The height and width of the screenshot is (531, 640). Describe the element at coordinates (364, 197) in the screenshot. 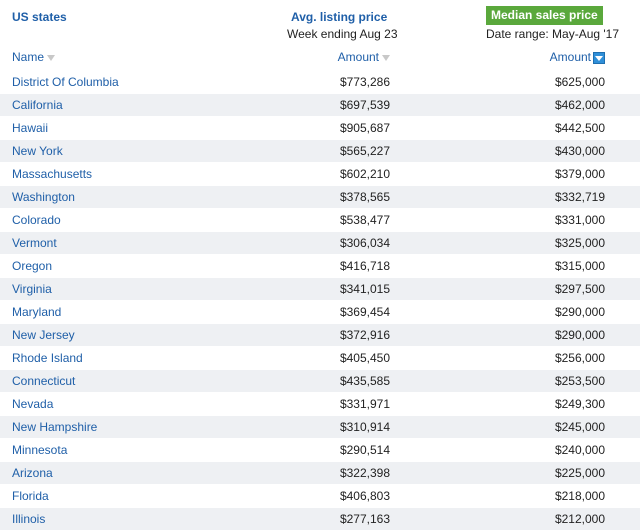

I see `avg-listing-price: $378,565` at that location.